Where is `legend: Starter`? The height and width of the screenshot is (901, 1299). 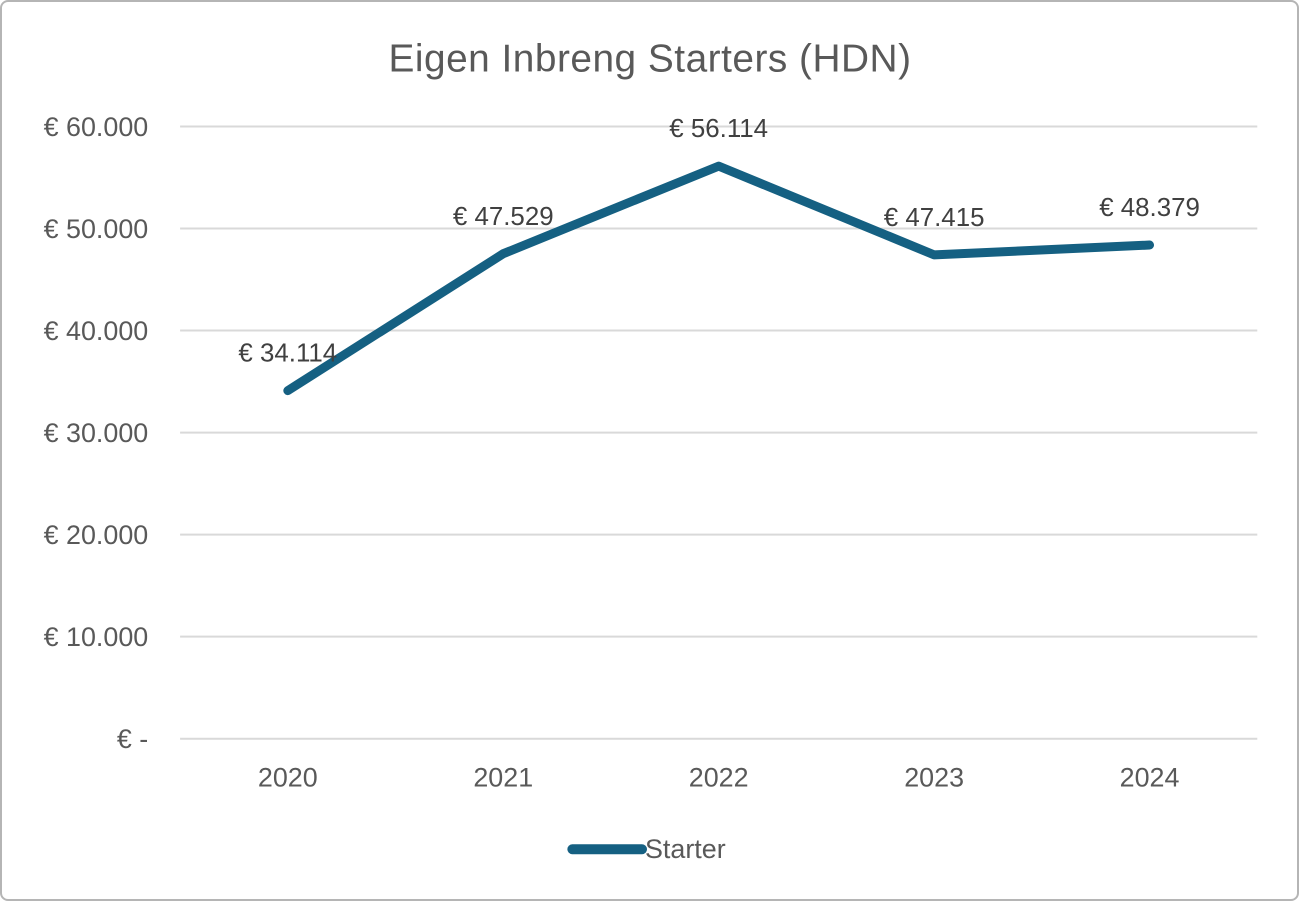 legend: Starter is located at coordinates (646, 849).